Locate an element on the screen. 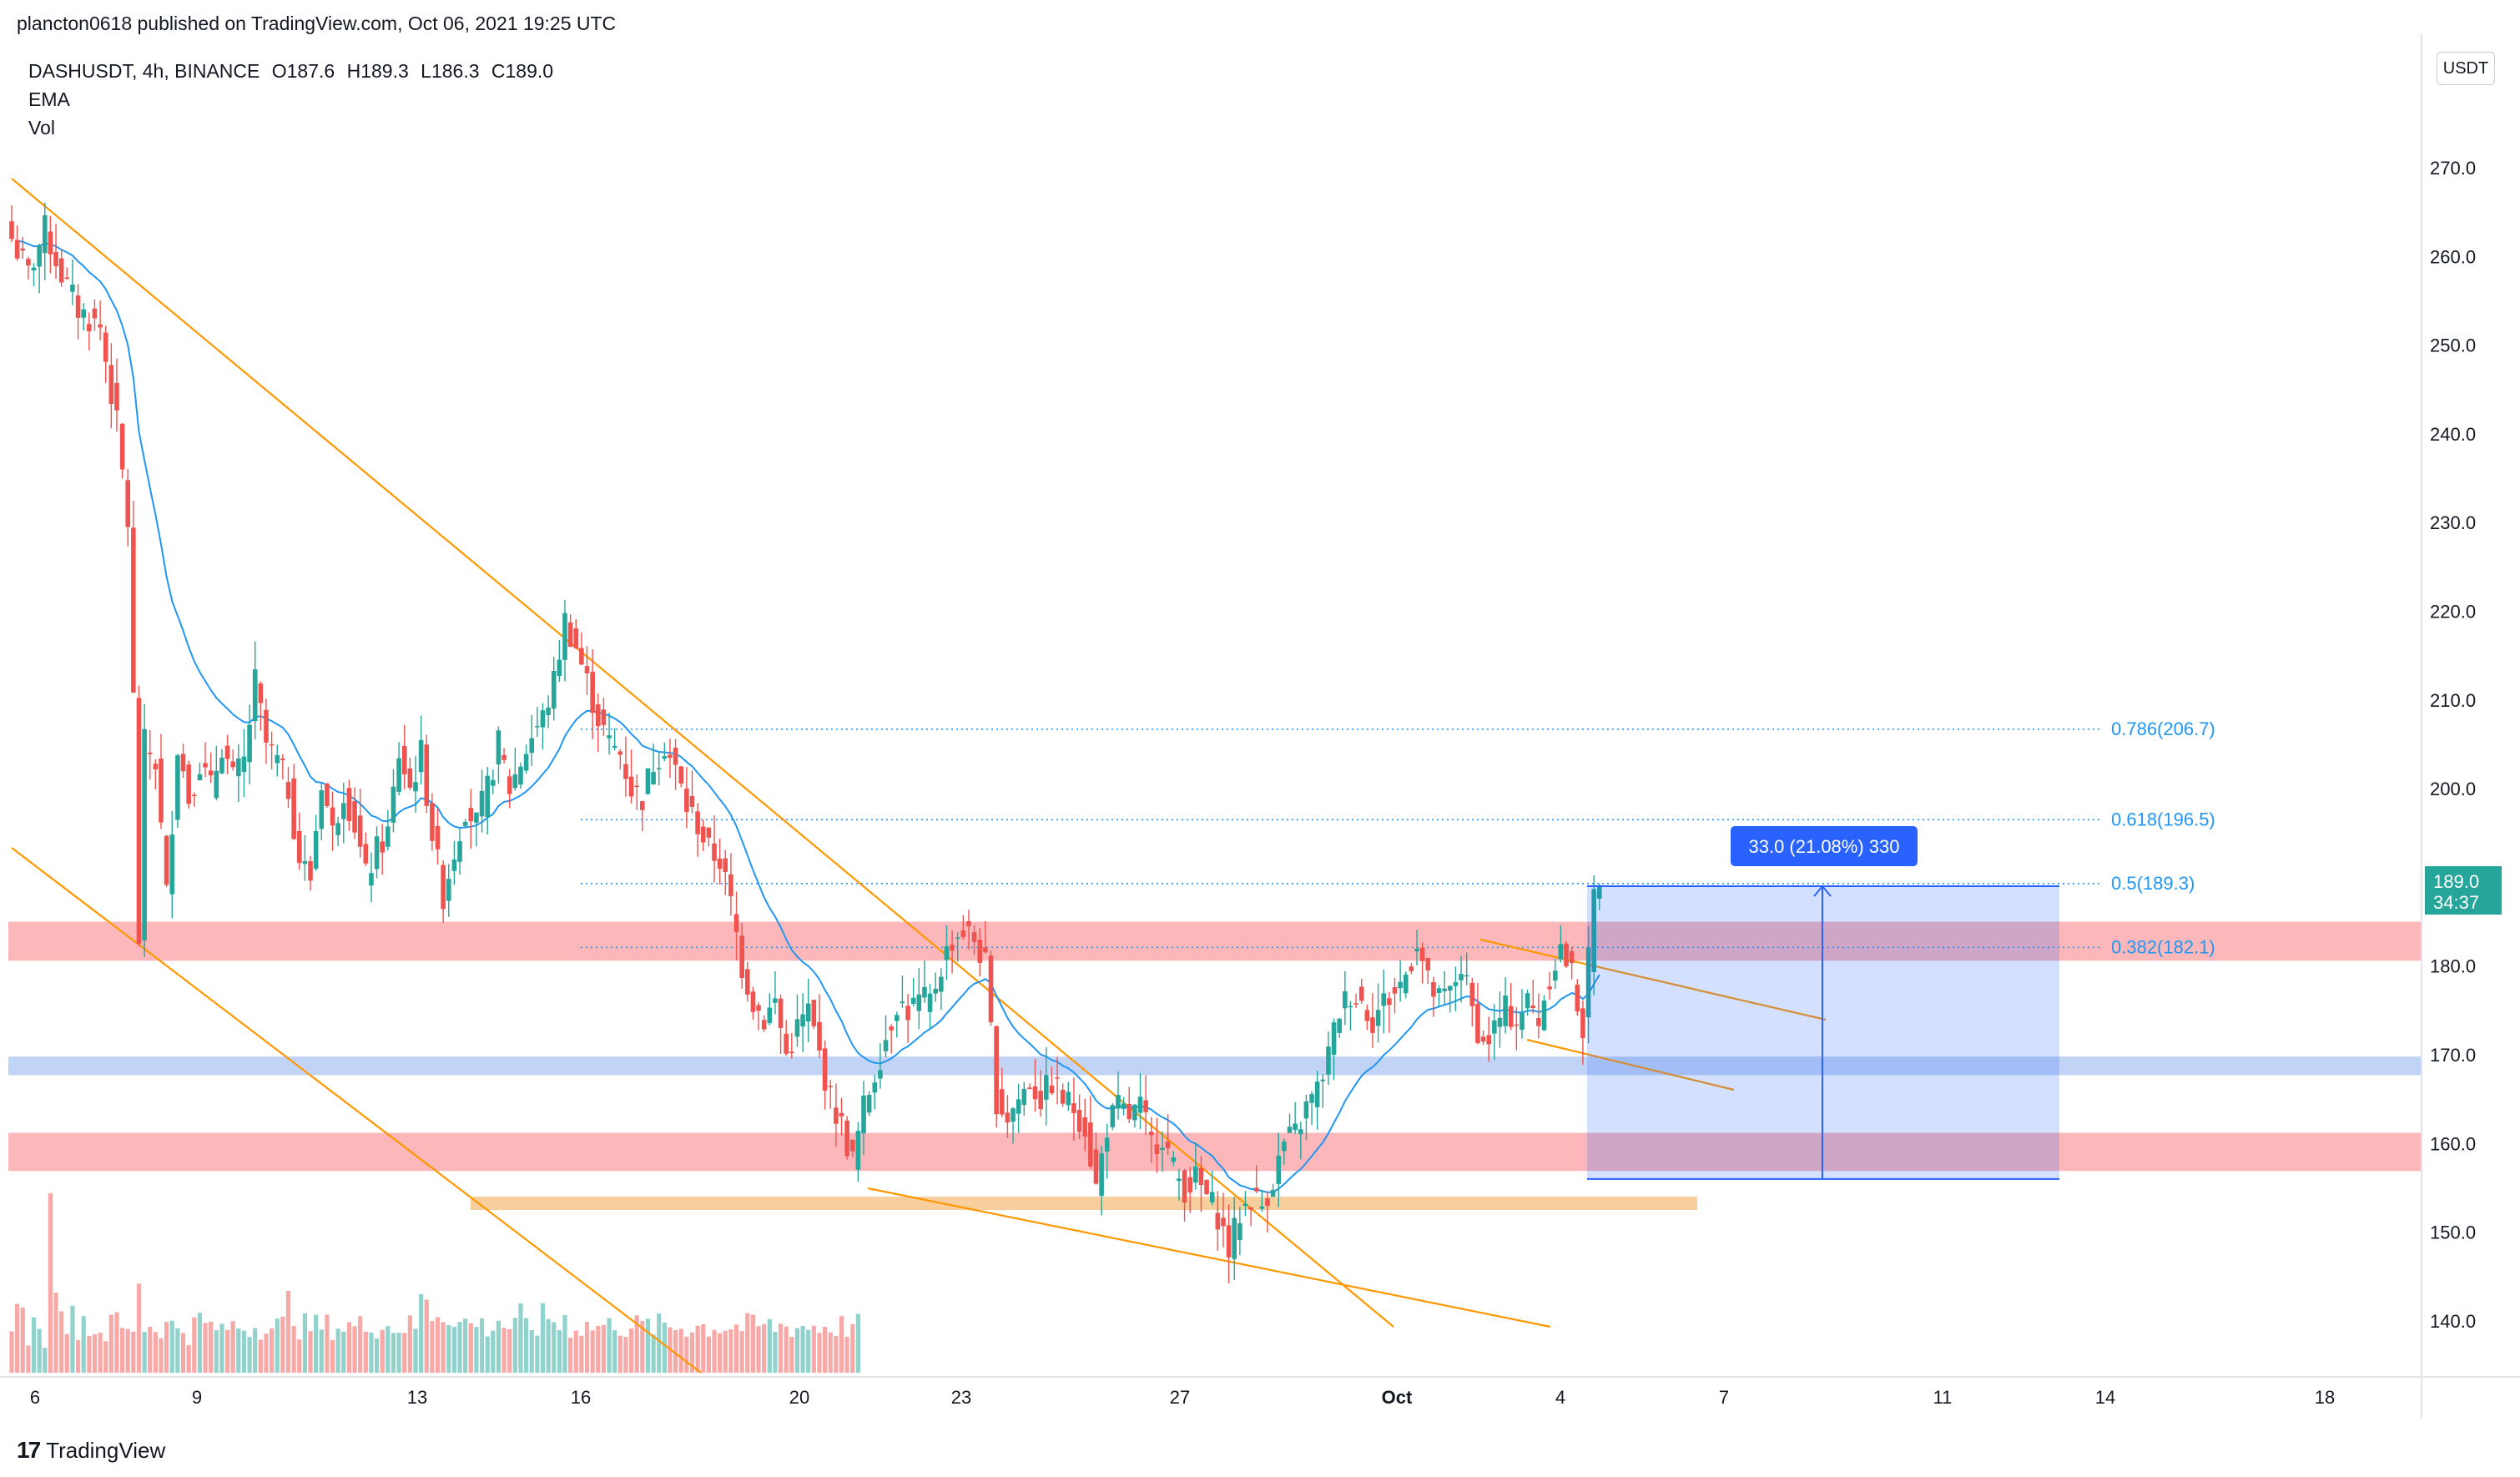 This screenshot has width=2520, height=1477. time-tick-label: 11 is located at coordinates (1943, 1397).